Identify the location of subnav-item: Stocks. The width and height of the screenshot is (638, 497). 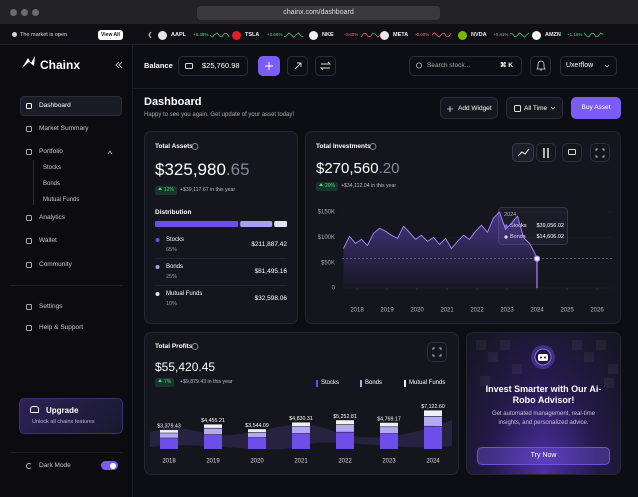
(52, 168).